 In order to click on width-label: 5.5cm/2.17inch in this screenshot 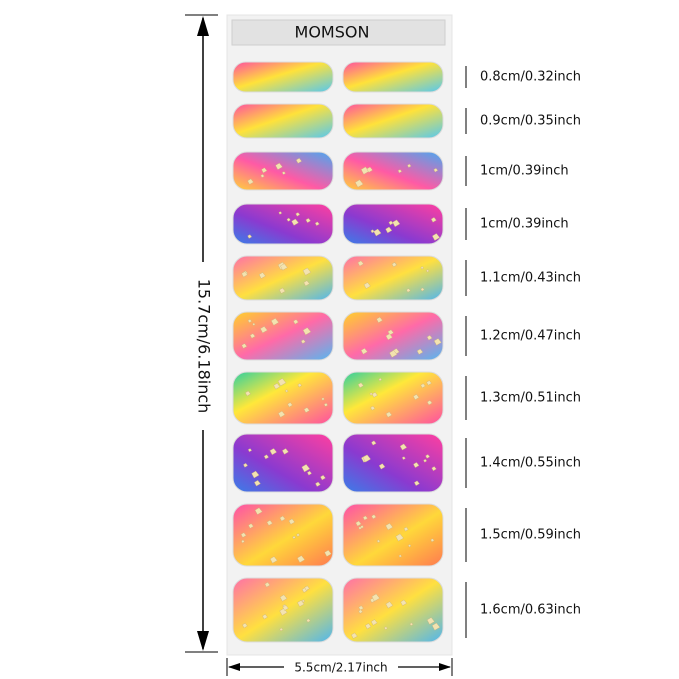, I will do `click(340, 668)`.